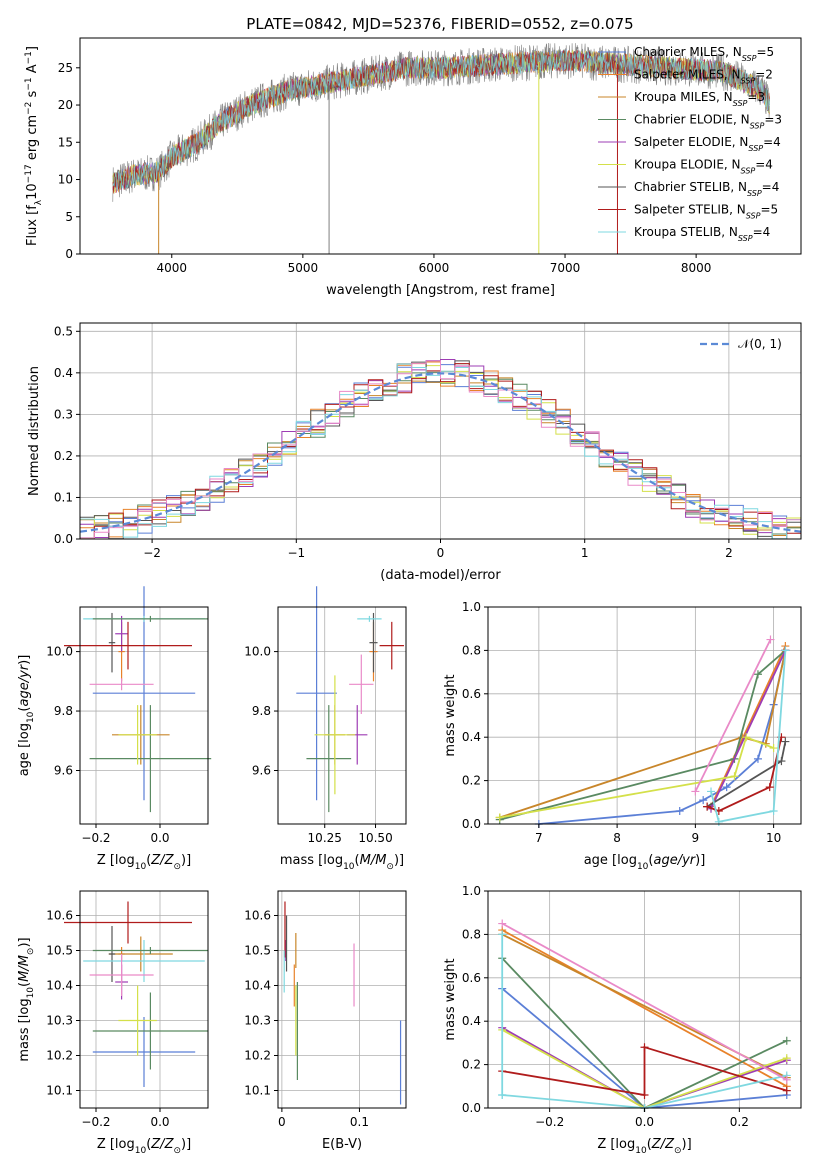 The width and height of the screenshot is (819, 1170). I want to click on x-tick-label: 0.2, so click(739, 1122).